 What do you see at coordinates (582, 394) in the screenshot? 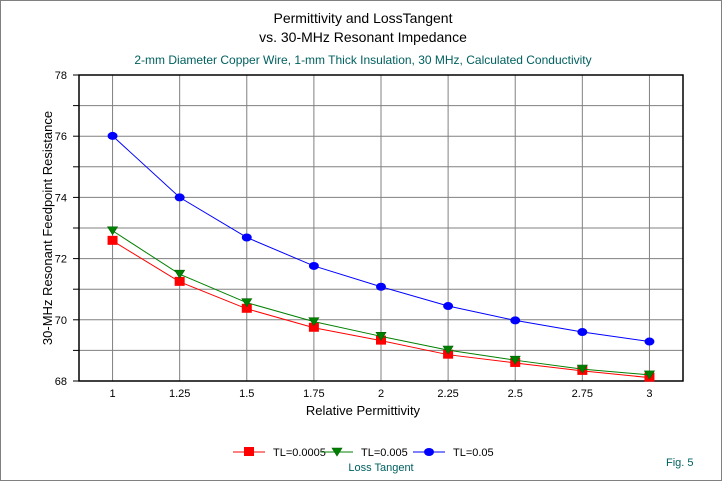
I see `x-tick-label: 2.75` at bounding box center [582, 394].